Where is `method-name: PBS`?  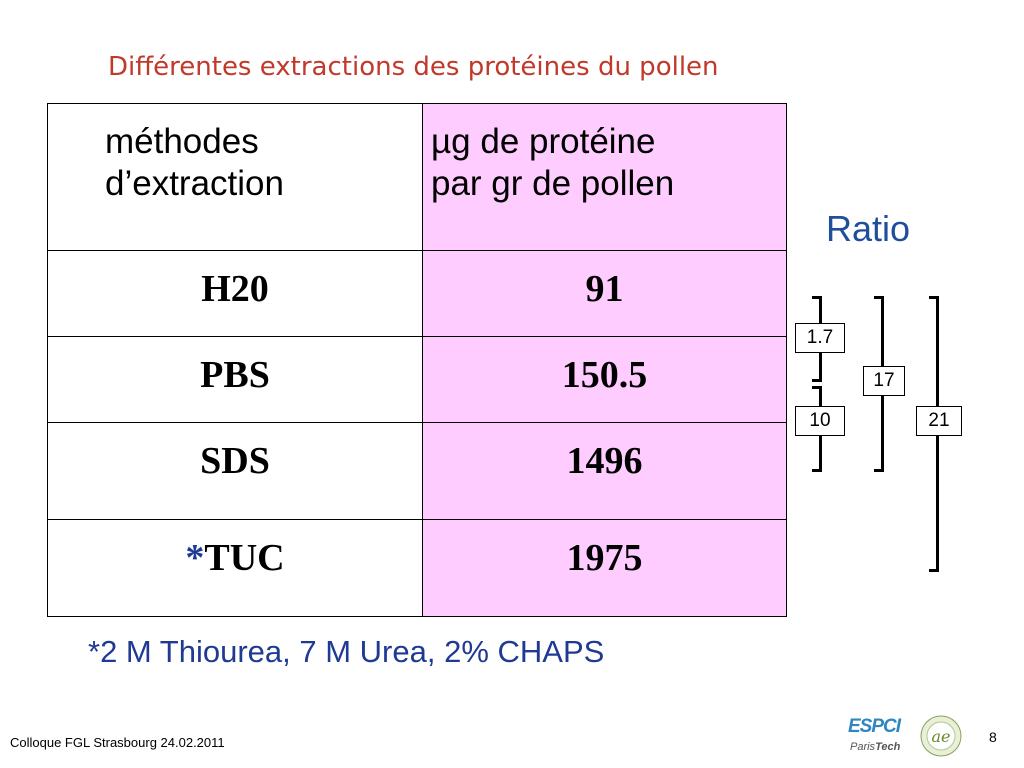
method-name: PBS is located at coordinates (235, 375).